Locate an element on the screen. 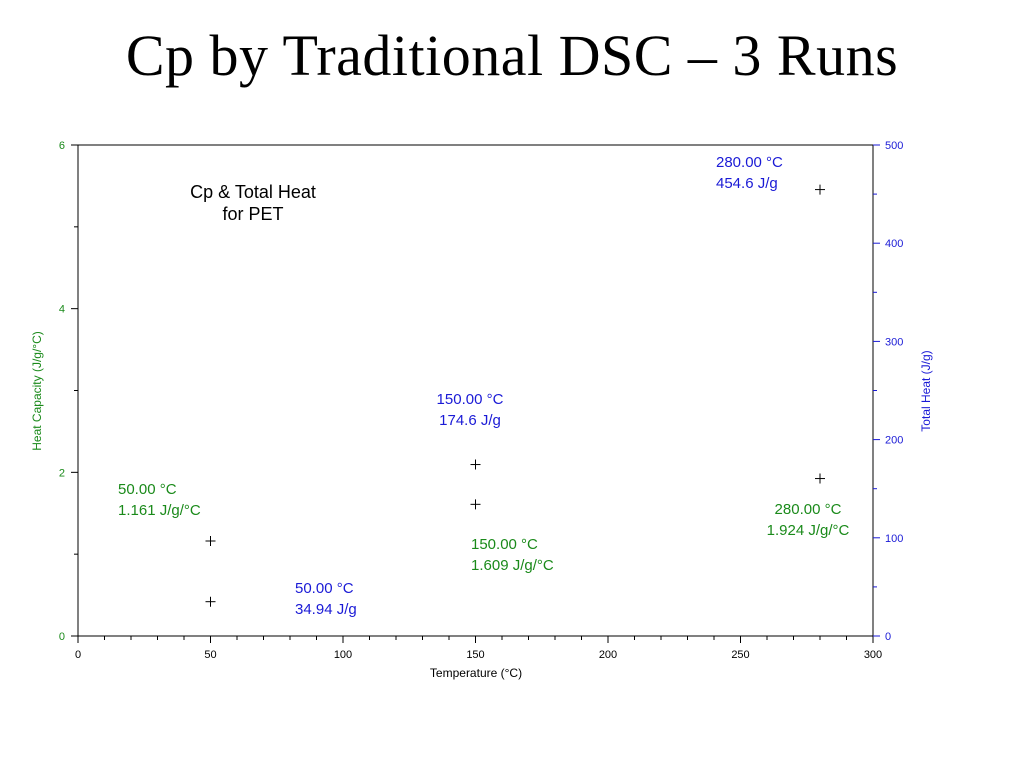  y-axis-right: 0 100 200 300 400 500 is located at coordinates (888, 391).